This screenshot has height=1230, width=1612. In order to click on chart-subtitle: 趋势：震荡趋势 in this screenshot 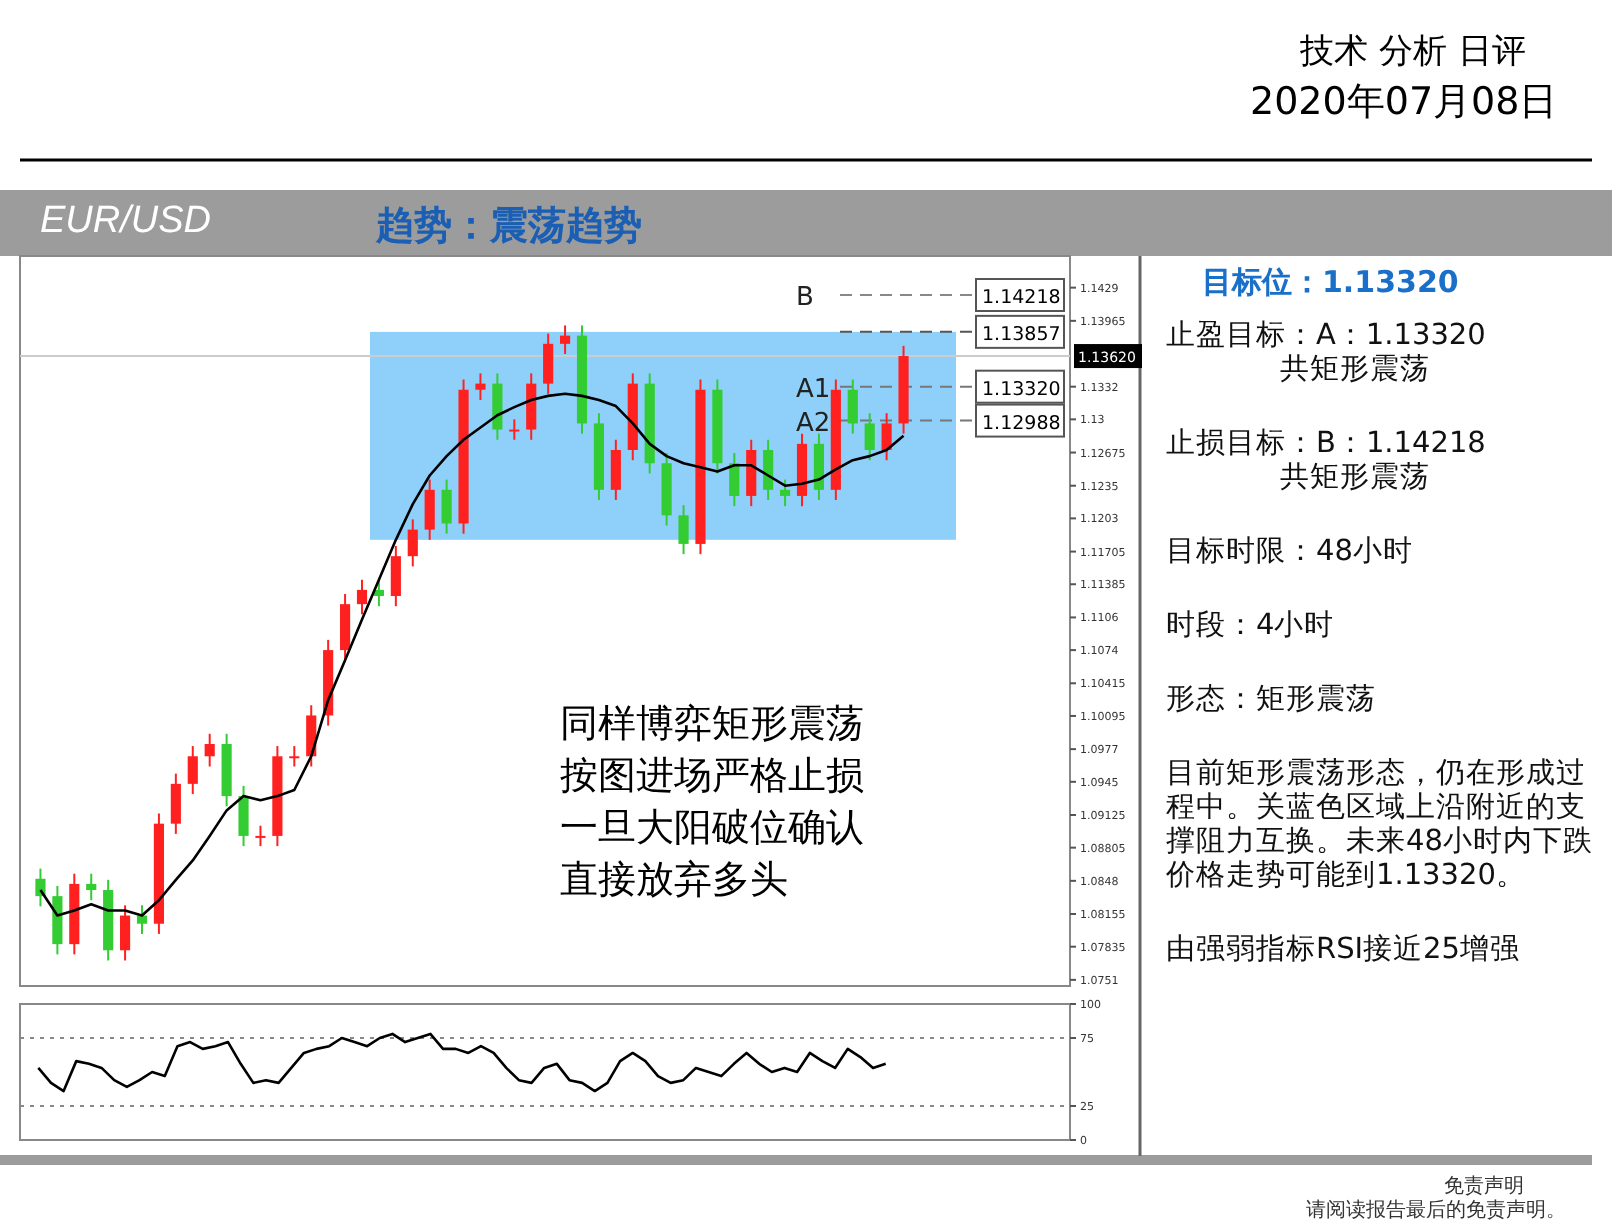, I will do `click(509, 227)`.